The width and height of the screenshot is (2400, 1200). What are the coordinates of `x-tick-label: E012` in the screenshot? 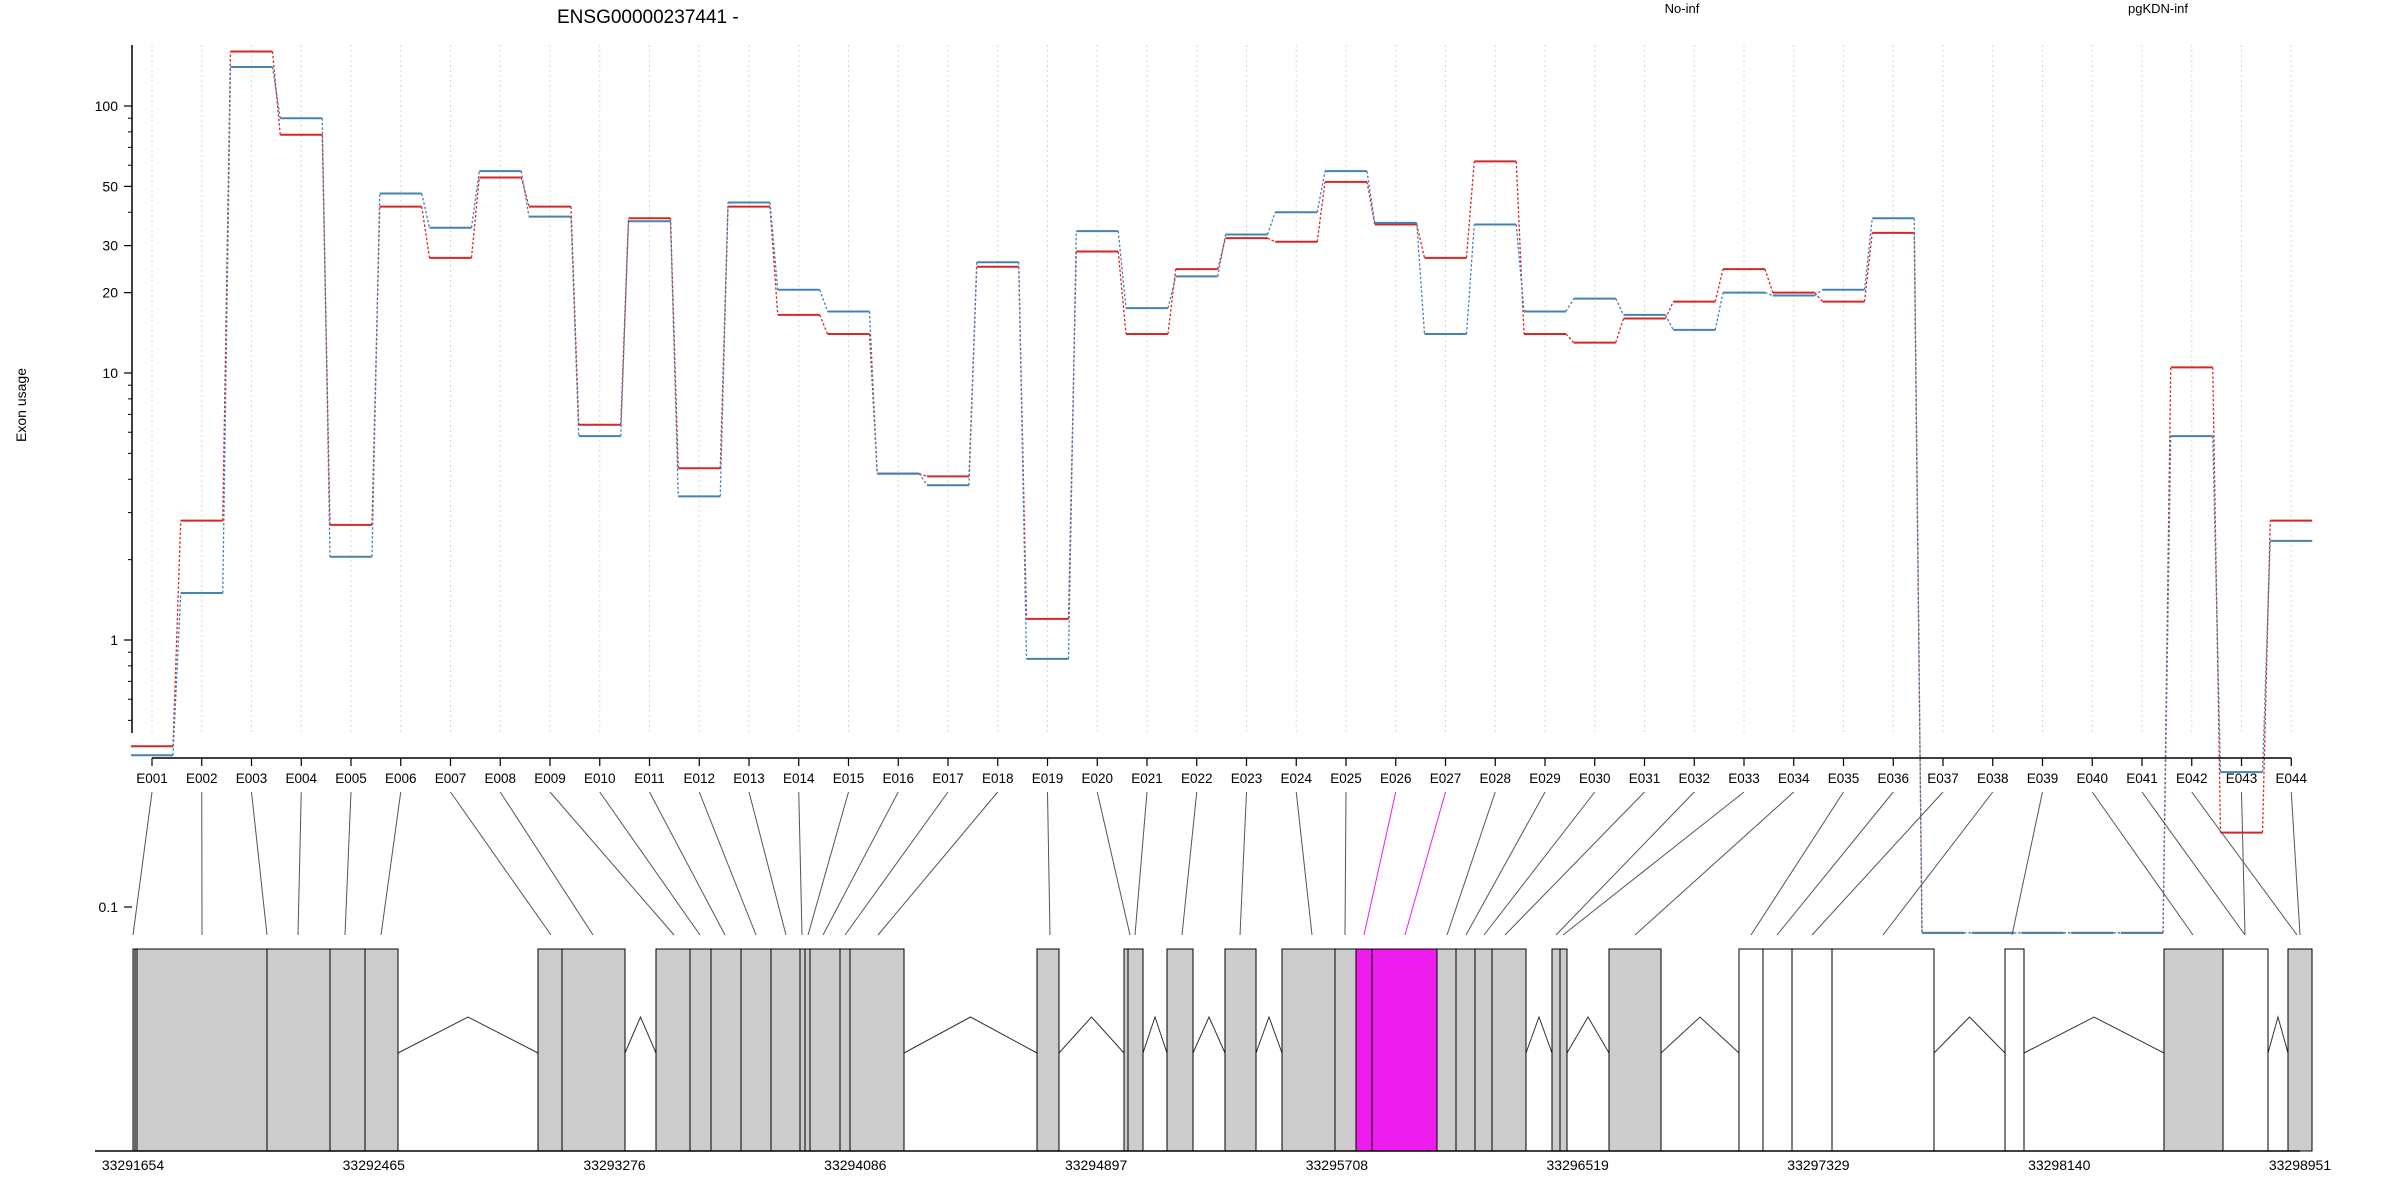 It's located at (699, 778).